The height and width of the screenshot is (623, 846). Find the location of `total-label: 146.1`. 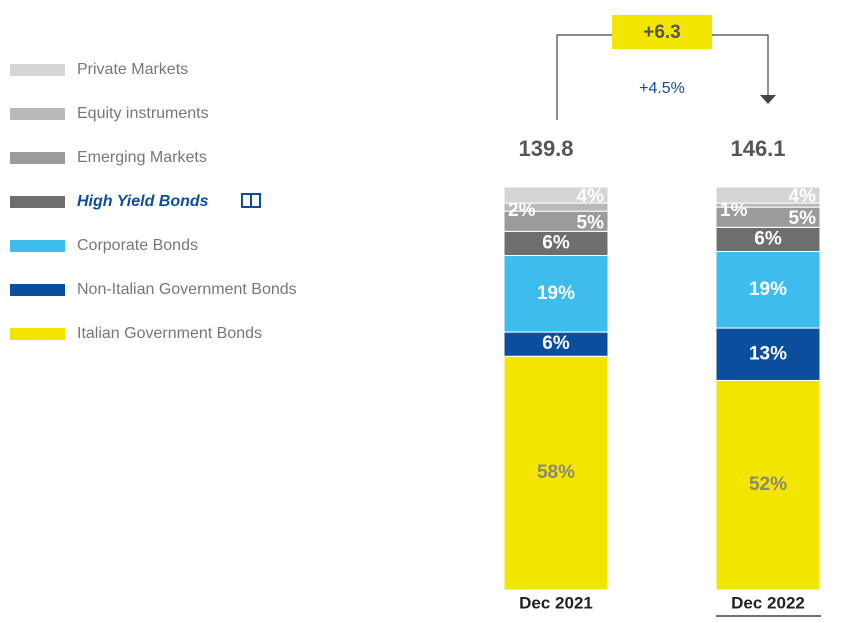

total-label: 146.1 is located at coordinates (757, 148).